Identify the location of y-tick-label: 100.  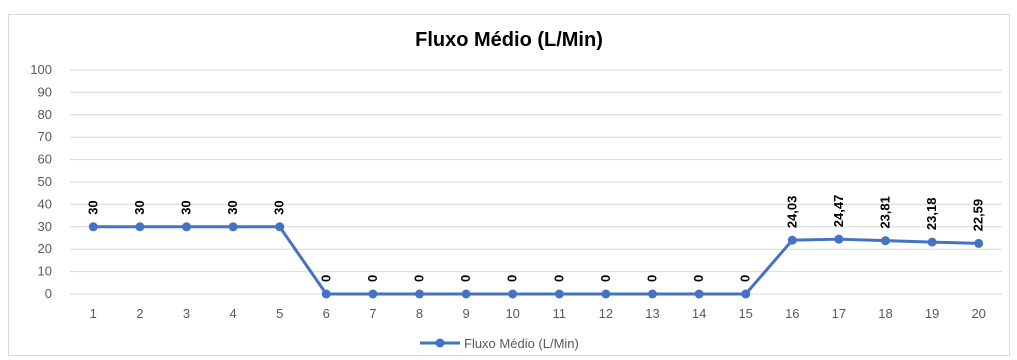
(41, 69).